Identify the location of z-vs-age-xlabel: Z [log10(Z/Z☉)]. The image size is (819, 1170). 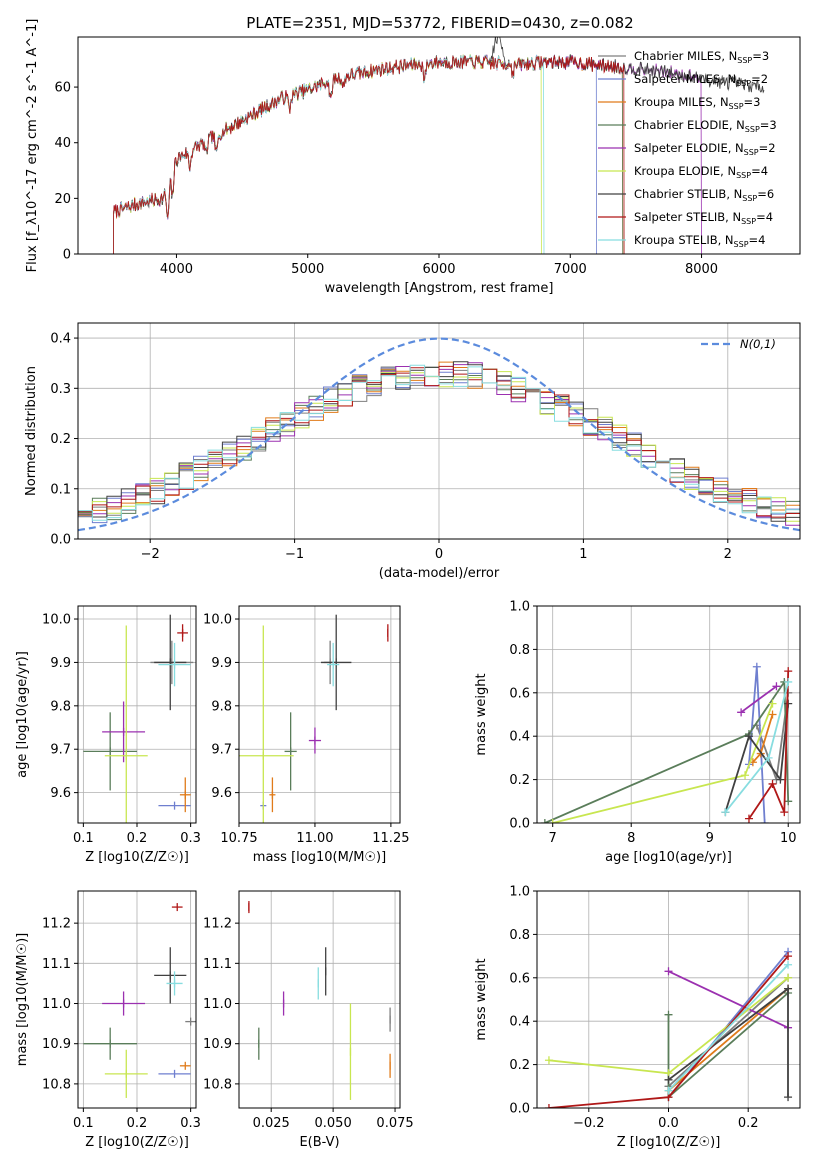
(137, 857).